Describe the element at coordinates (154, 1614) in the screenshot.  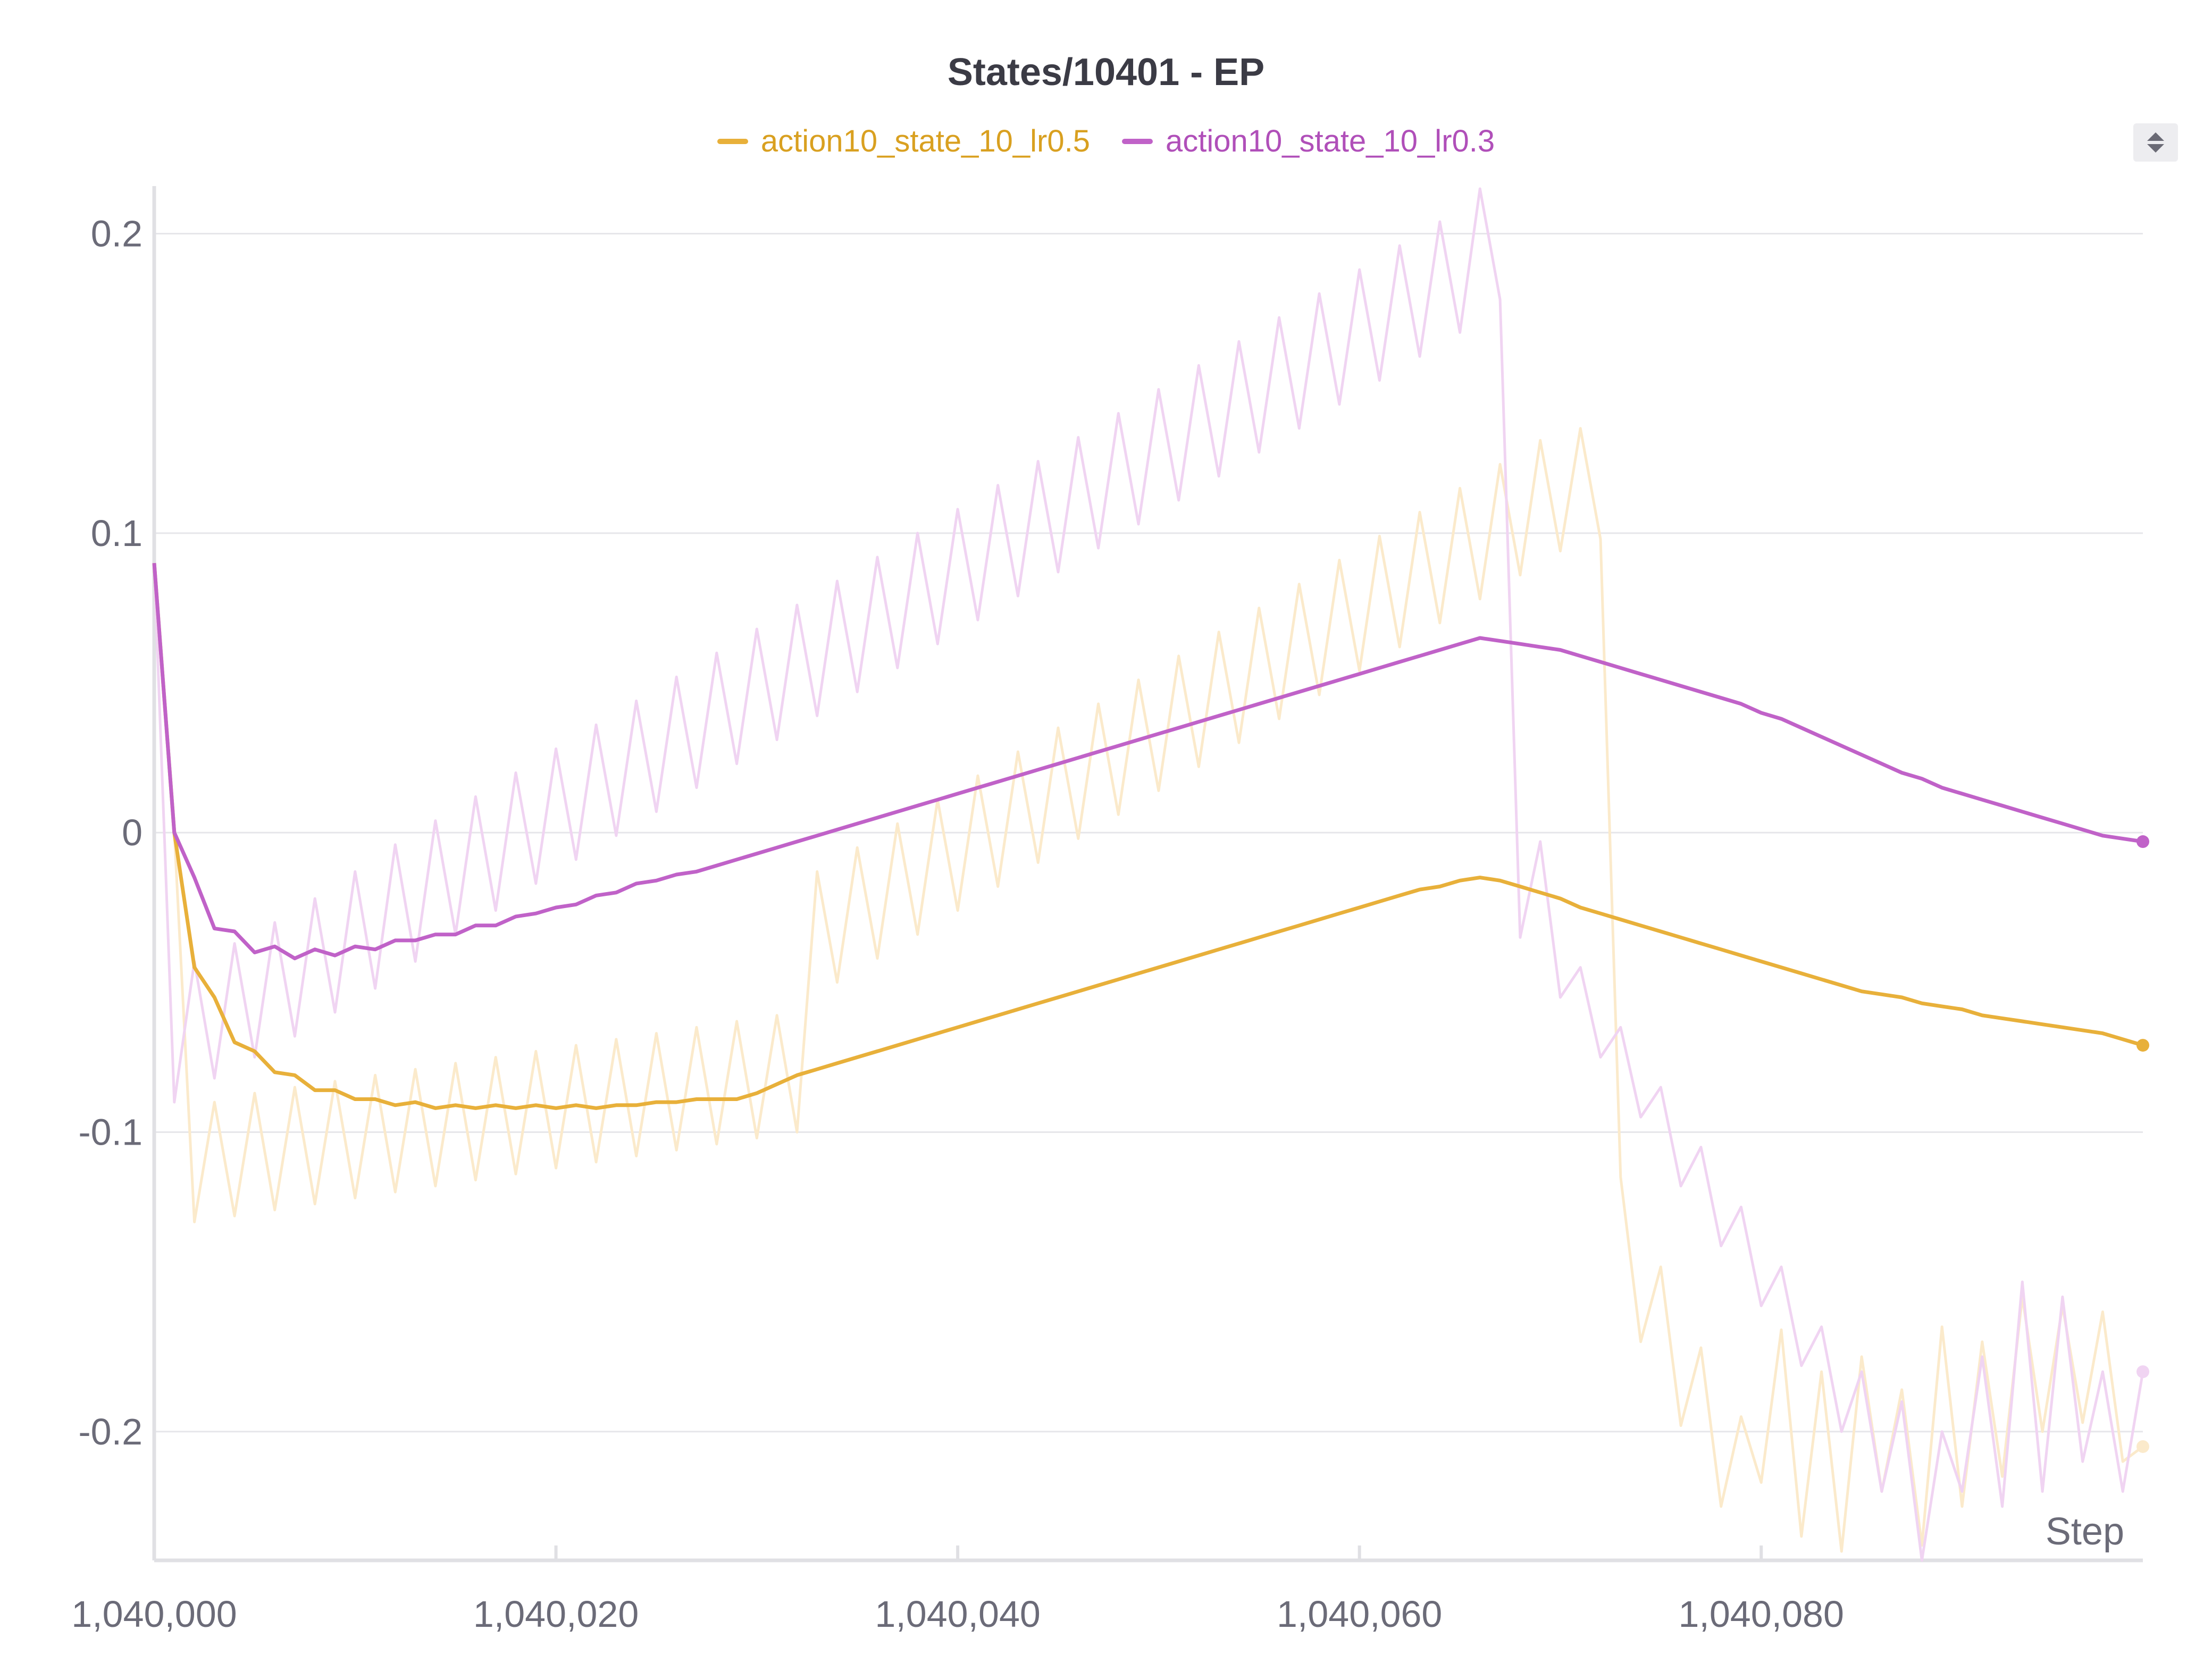
I see `x-tick-label: 1,040,000` at that location.